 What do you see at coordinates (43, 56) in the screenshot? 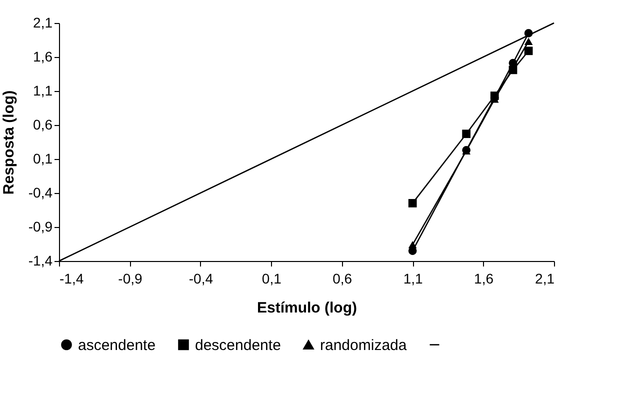
I see `y-tick-label: 1,6` at bounding box center [43, 56].